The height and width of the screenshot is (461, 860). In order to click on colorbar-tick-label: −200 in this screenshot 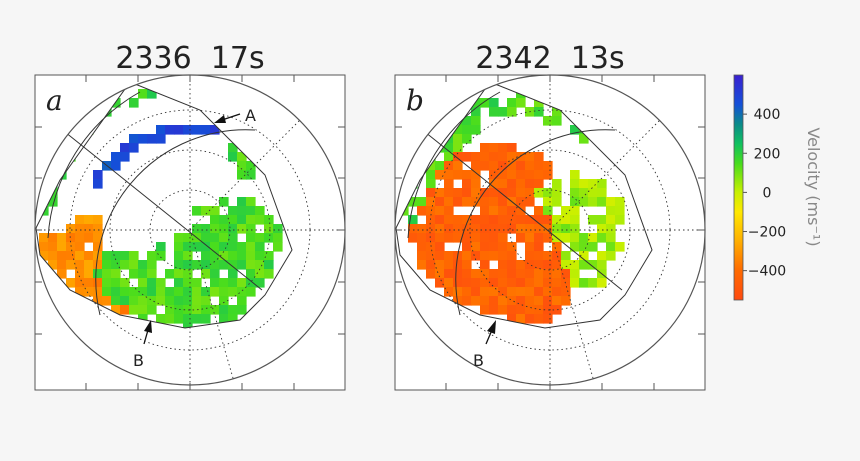, I will do `click(767, 233)`.